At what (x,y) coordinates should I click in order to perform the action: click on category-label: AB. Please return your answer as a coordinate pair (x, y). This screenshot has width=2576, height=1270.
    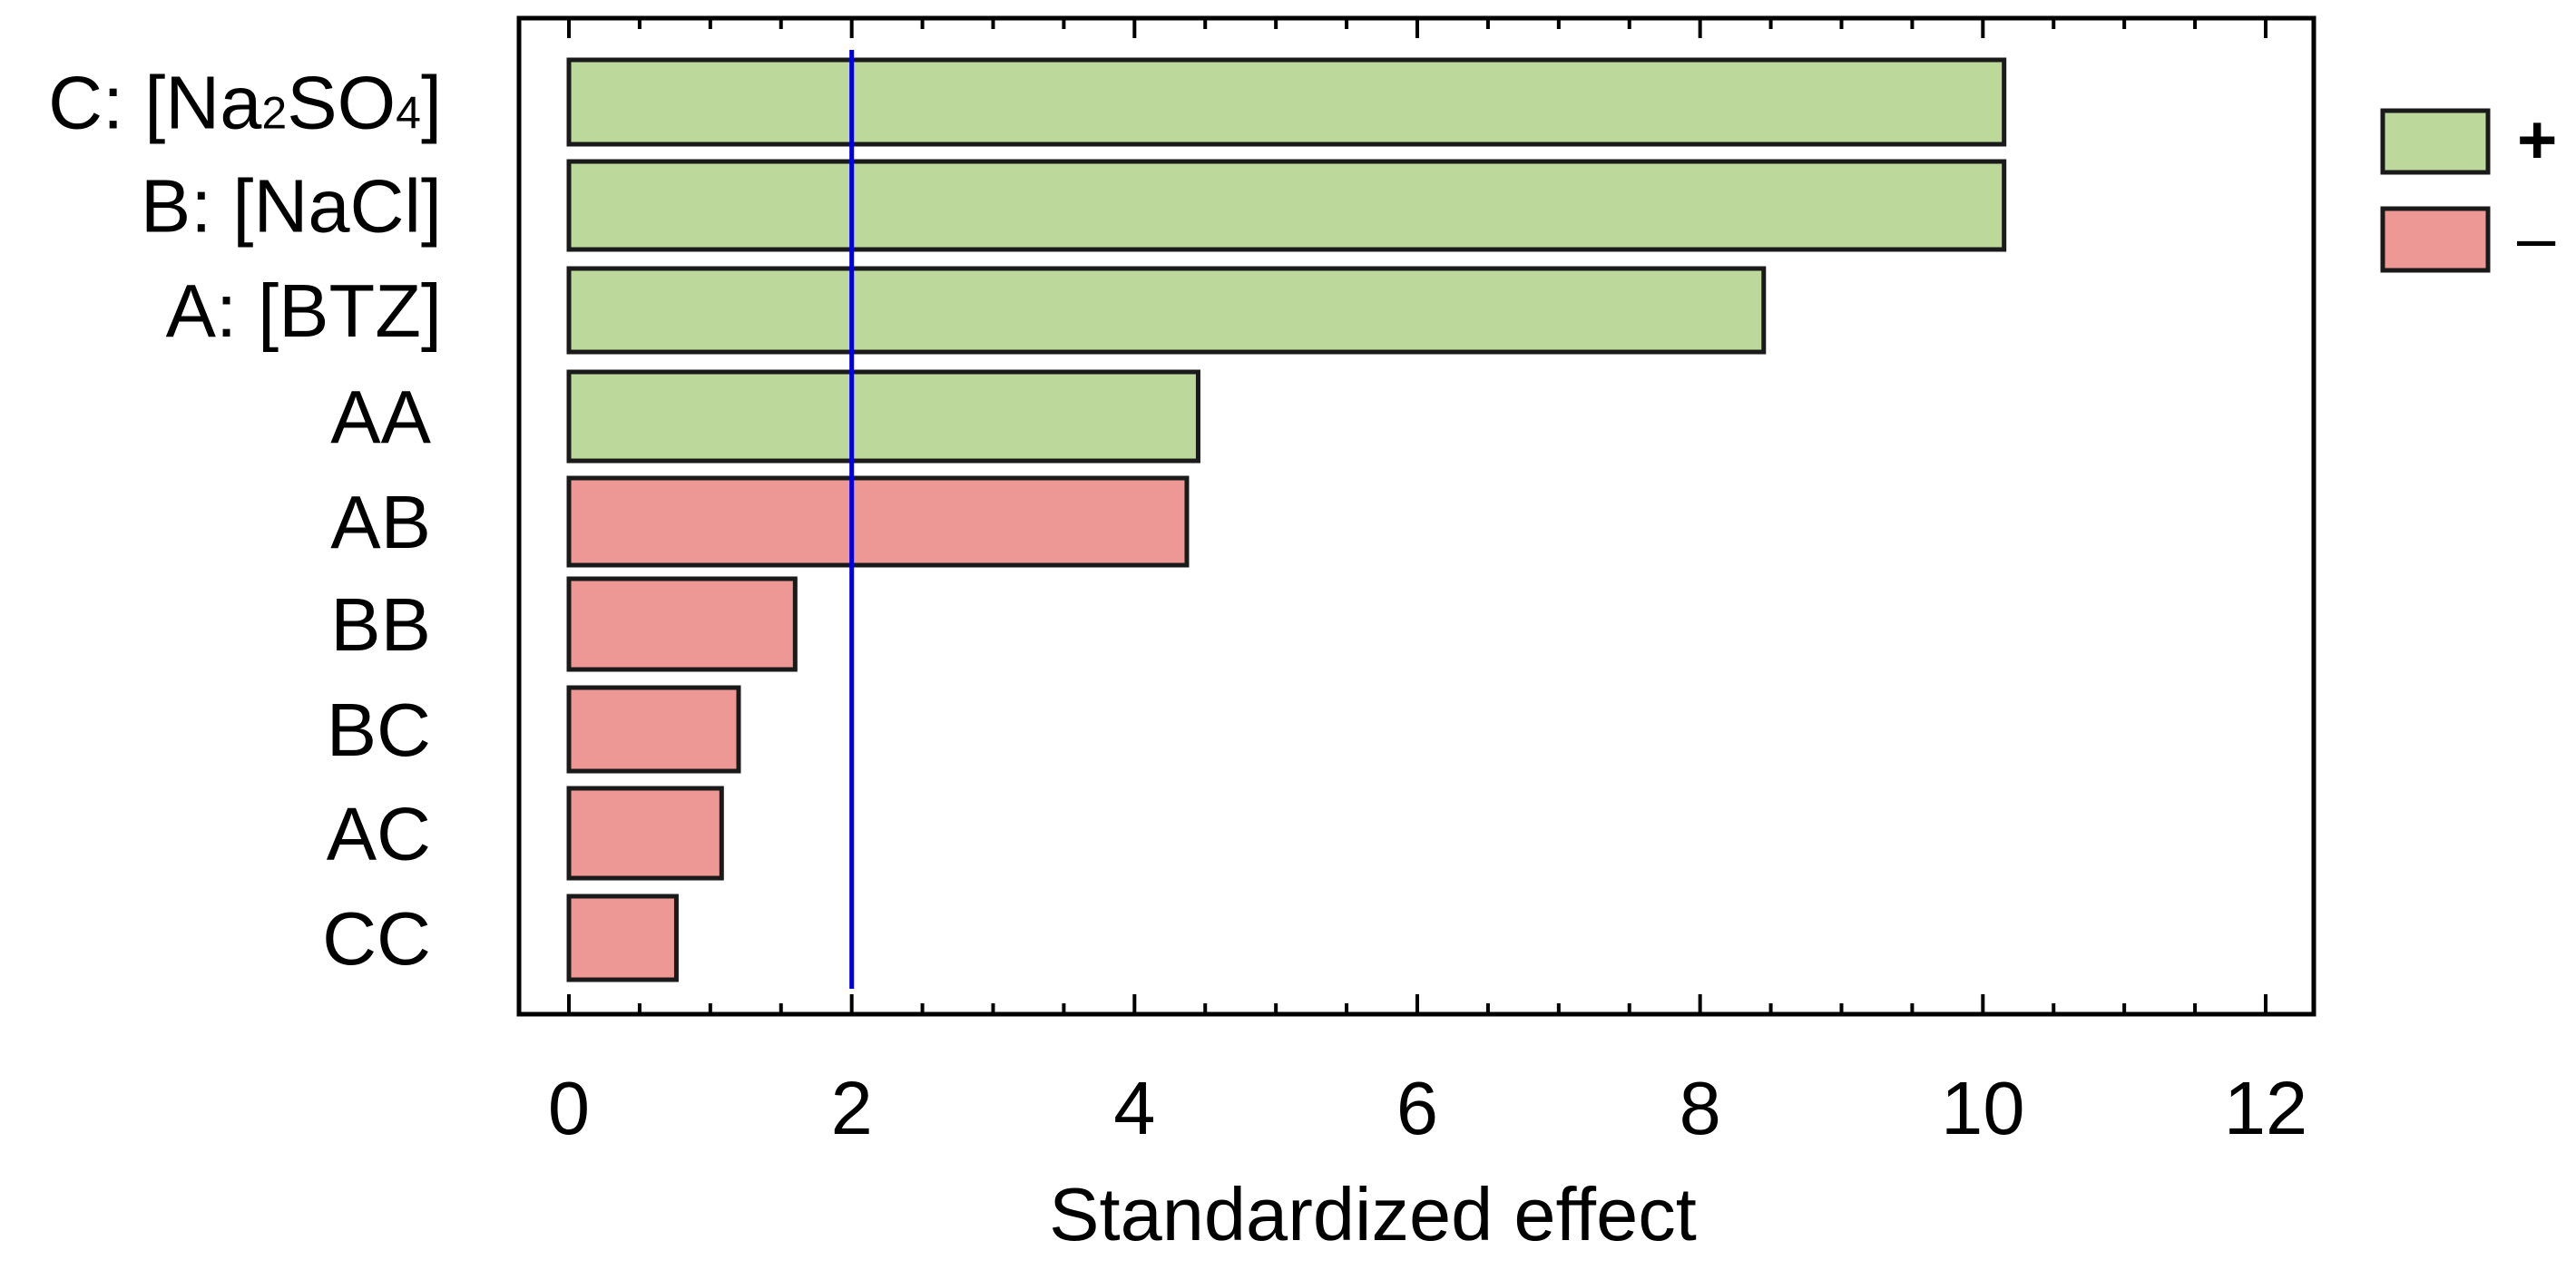
    Looking at the image, I should click on (380, 522).